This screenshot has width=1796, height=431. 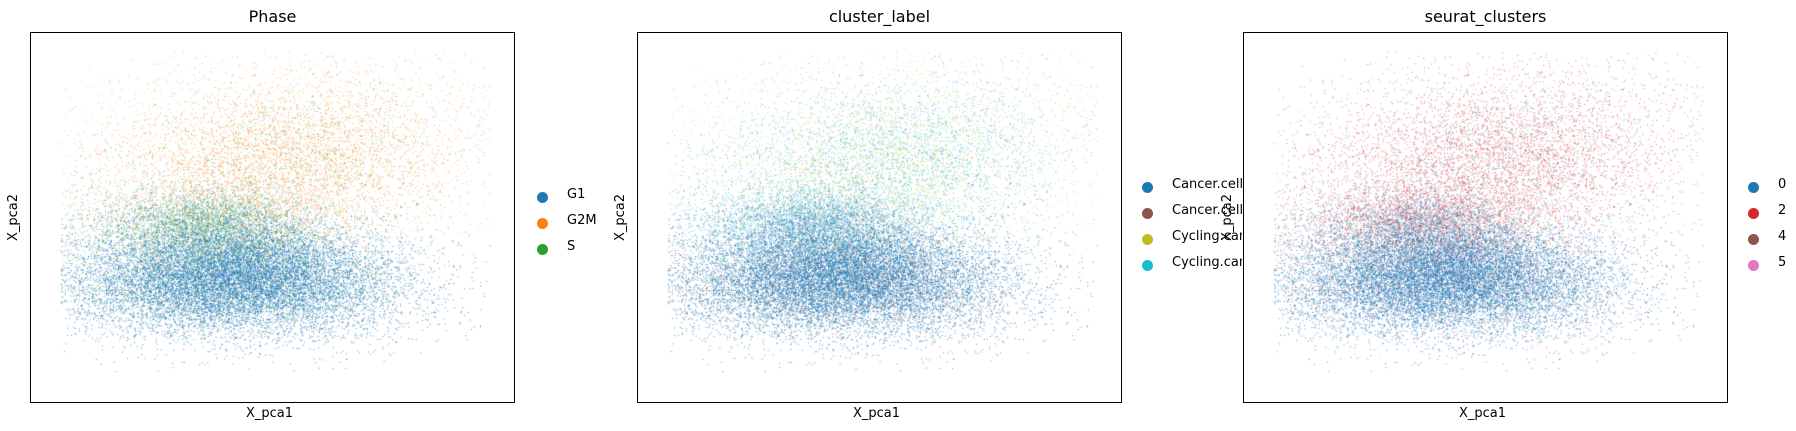 I want to click on legend-label: 2, so click(x=1782, y=210).